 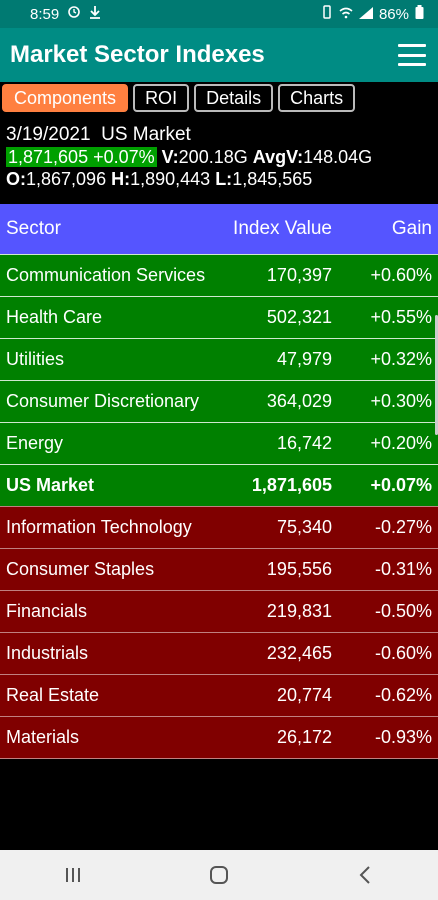 I want to click on row-value: 195,556, so click(x=299, y=569).